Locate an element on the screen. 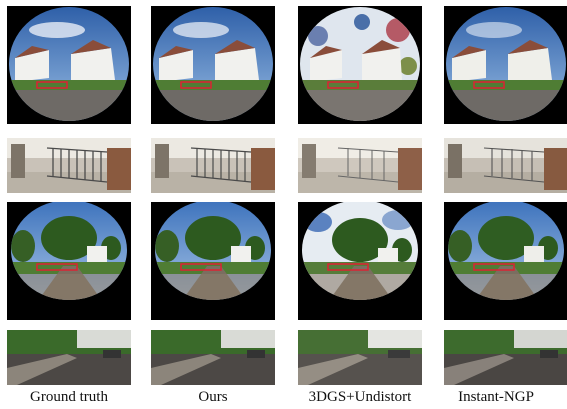  panel-r1-ours is located at coordinates (213, 65).